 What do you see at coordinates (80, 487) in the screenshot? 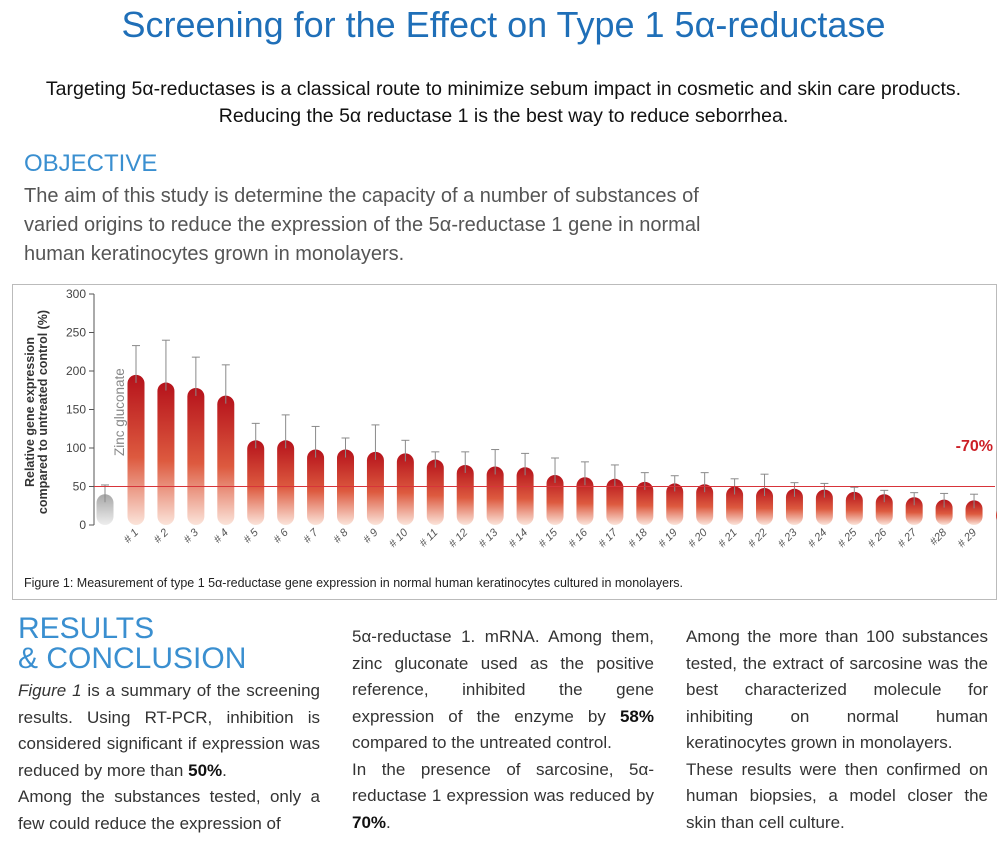
I see `y-tick-label: 50` at bounding box center [80, 487].